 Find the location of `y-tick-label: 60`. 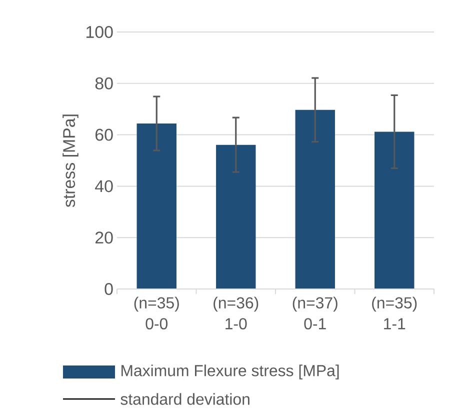

y-tick-label: 60 is located at coordinates (104, 134).